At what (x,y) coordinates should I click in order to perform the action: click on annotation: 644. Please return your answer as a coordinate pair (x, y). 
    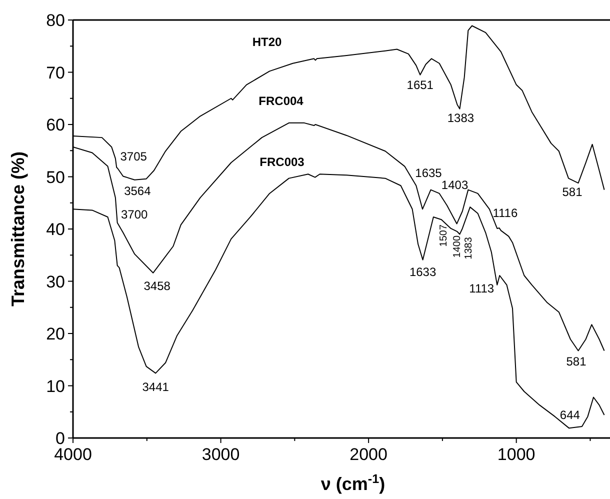
    Looking at the image, I should click on (570, 415).